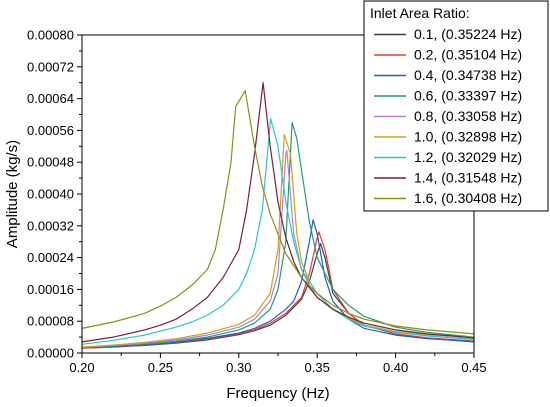 Image resolution: width=550 pixels, height=407 pixels. Describe the element at coordinates (50, 162) in the screenshot. I see `y-tick-label: 0.00048` at that location.